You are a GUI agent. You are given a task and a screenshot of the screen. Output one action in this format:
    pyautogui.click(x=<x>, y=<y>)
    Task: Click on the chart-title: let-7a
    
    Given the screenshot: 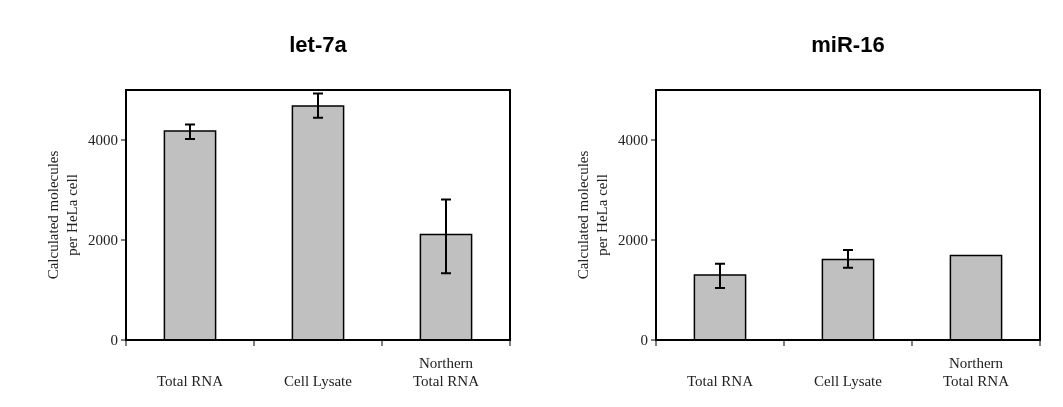 What is the action you would take?
    pyautogui.click(x=318, y=44)
    